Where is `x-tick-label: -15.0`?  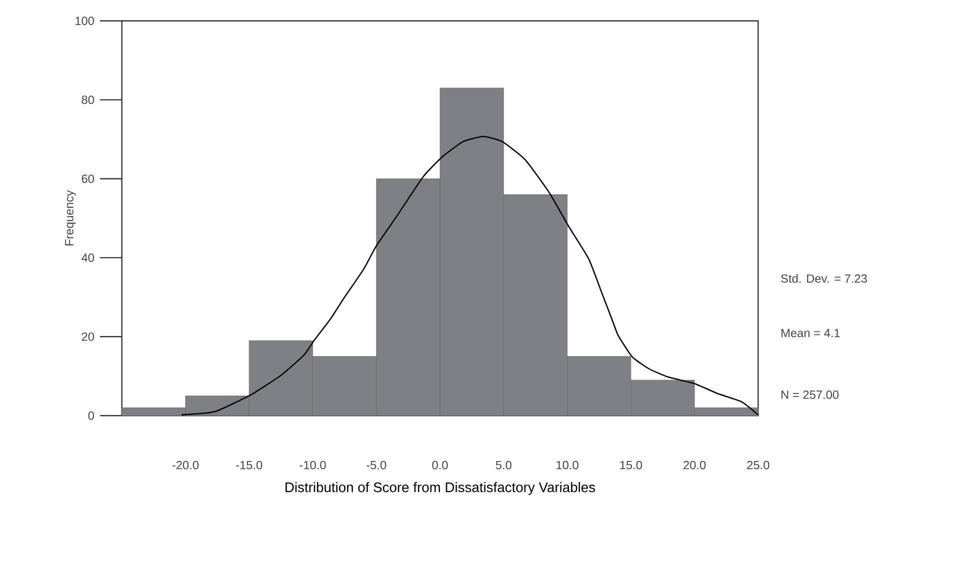 x-tick-label: -15.0 is located at coordinates (249, 465).